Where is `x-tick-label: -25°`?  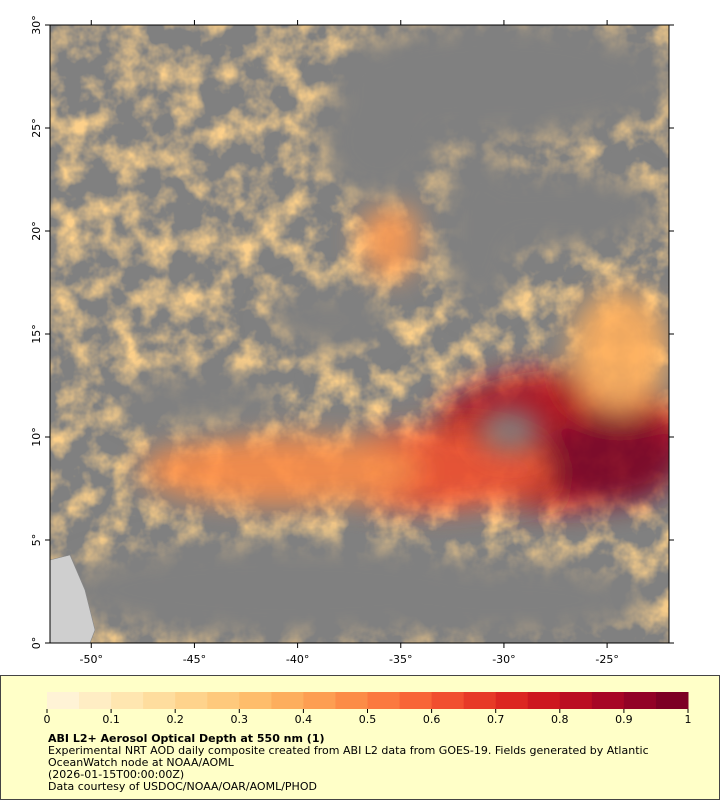 x-tick-label: -25° is located at coordinates (606, 659).